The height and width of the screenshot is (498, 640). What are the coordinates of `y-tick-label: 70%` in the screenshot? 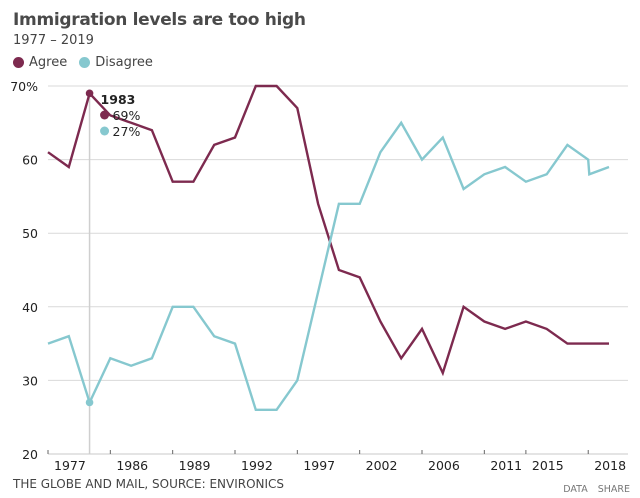 It's located at (24, 86).